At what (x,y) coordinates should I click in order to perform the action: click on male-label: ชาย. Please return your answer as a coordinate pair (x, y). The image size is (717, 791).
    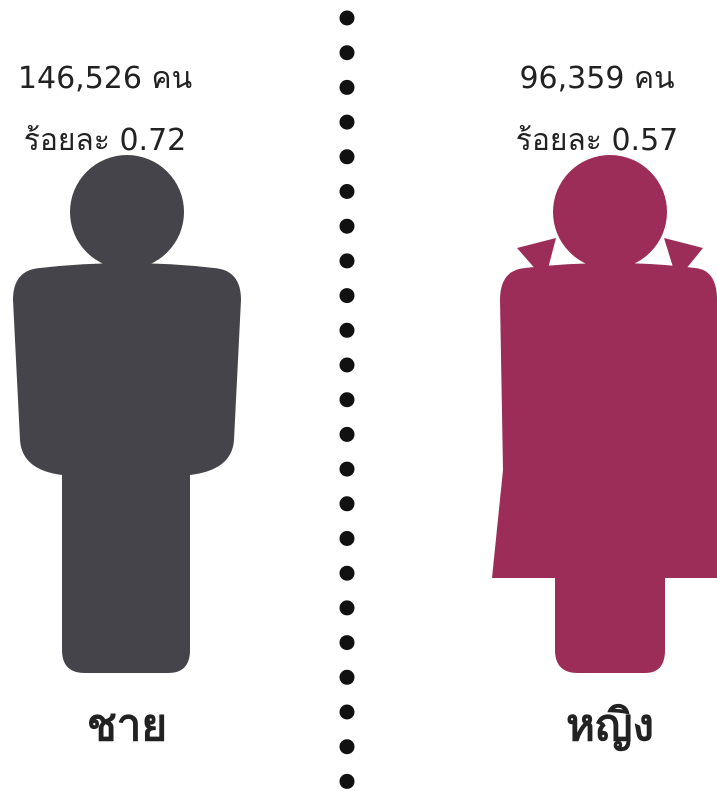
    Looking at the image, I should click on (127, 725).